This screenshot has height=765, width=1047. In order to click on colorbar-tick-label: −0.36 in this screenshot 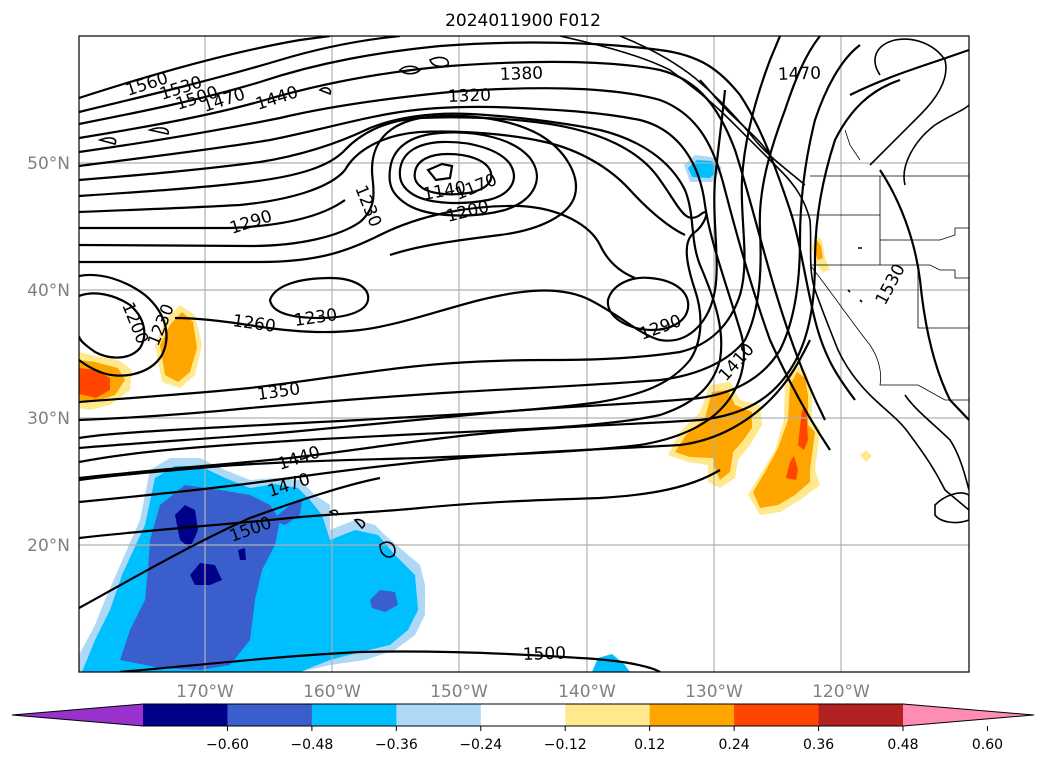, I will do `click(396, 745)`.